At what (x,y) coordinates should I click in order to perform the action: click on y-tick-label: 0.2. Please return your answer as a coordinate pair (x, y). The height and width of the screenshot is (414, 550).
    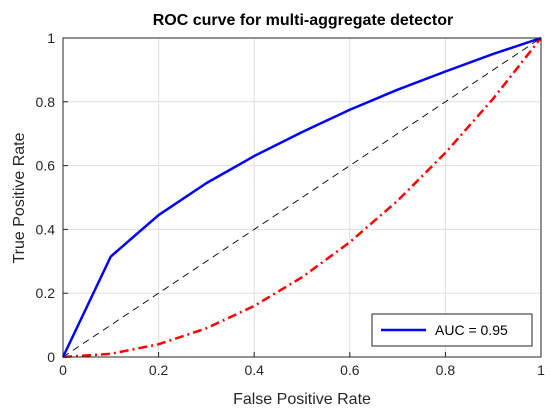
    Looking at the image, I should click on (46, 293).